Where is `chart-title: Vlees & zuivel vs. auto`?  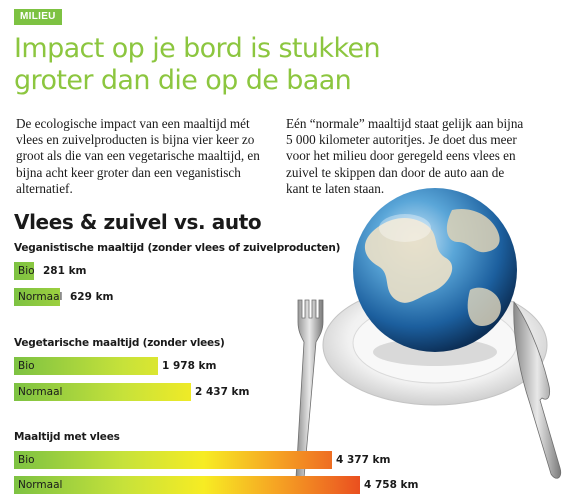 chart-title: Vlees & zuivel vs. auto is located at coordinates (138, 222).